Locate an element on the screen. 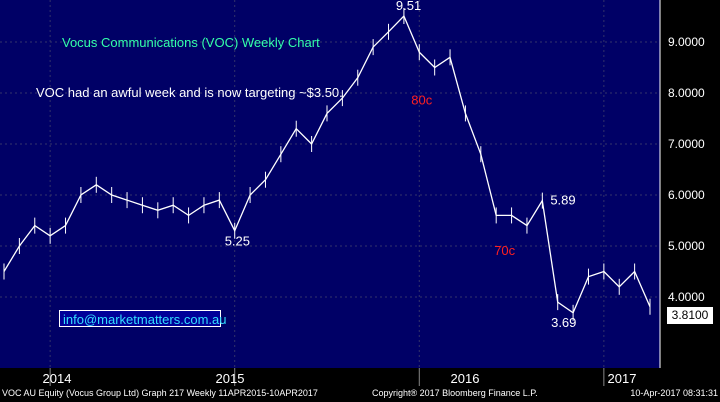  y-tick-label: 7.0000 is located at coordinates (686, 144).